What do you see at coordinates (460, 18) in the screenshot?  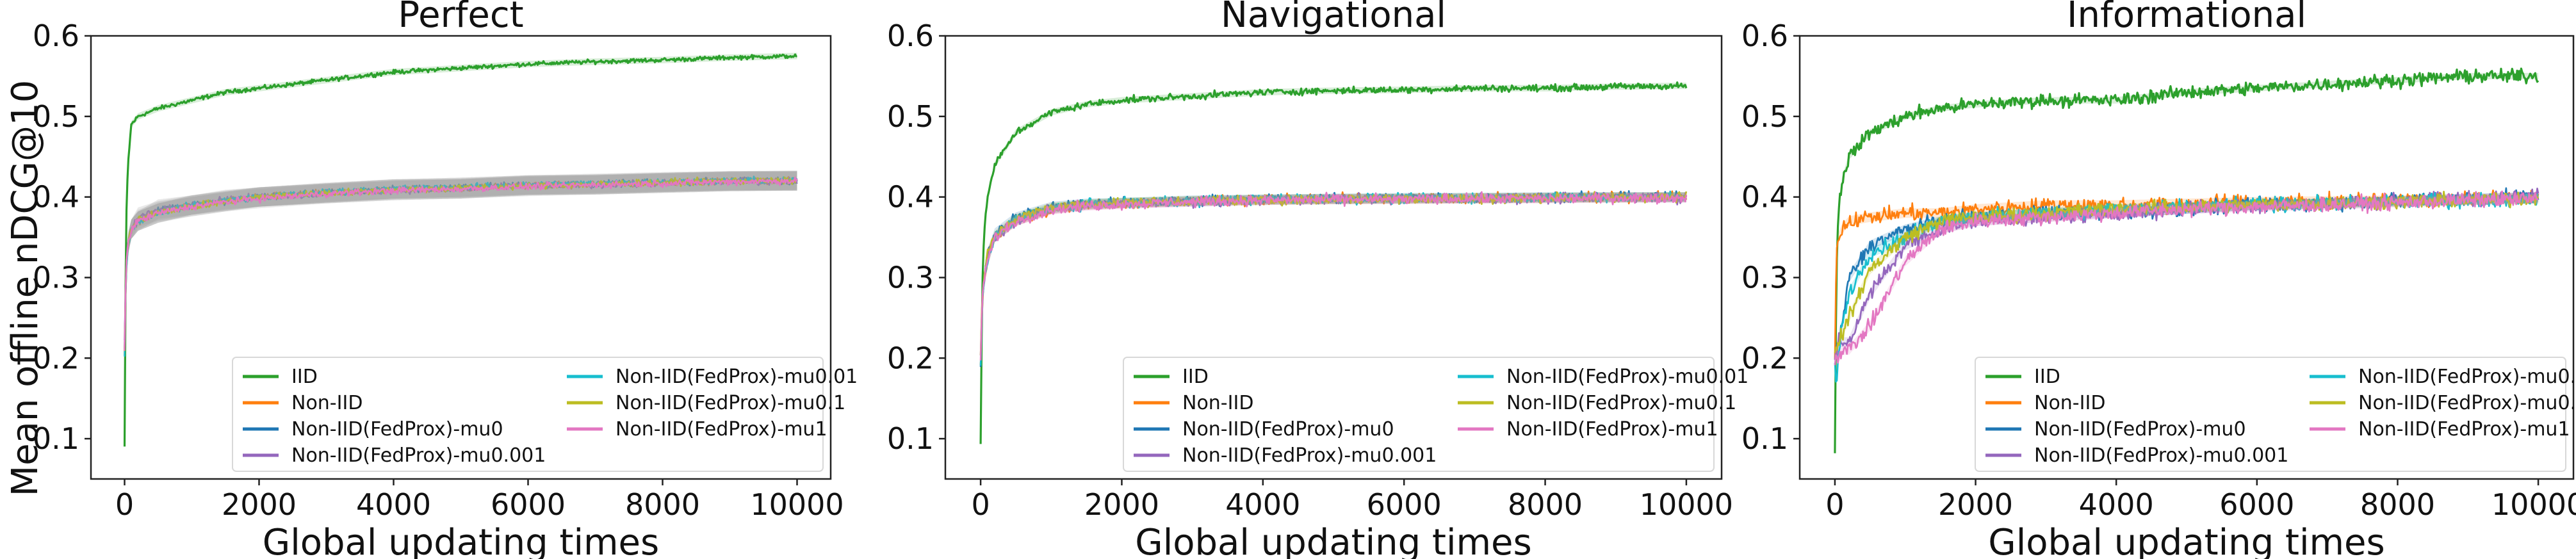 I see `chart-title: Perfect` at bounding box center [460, 18].